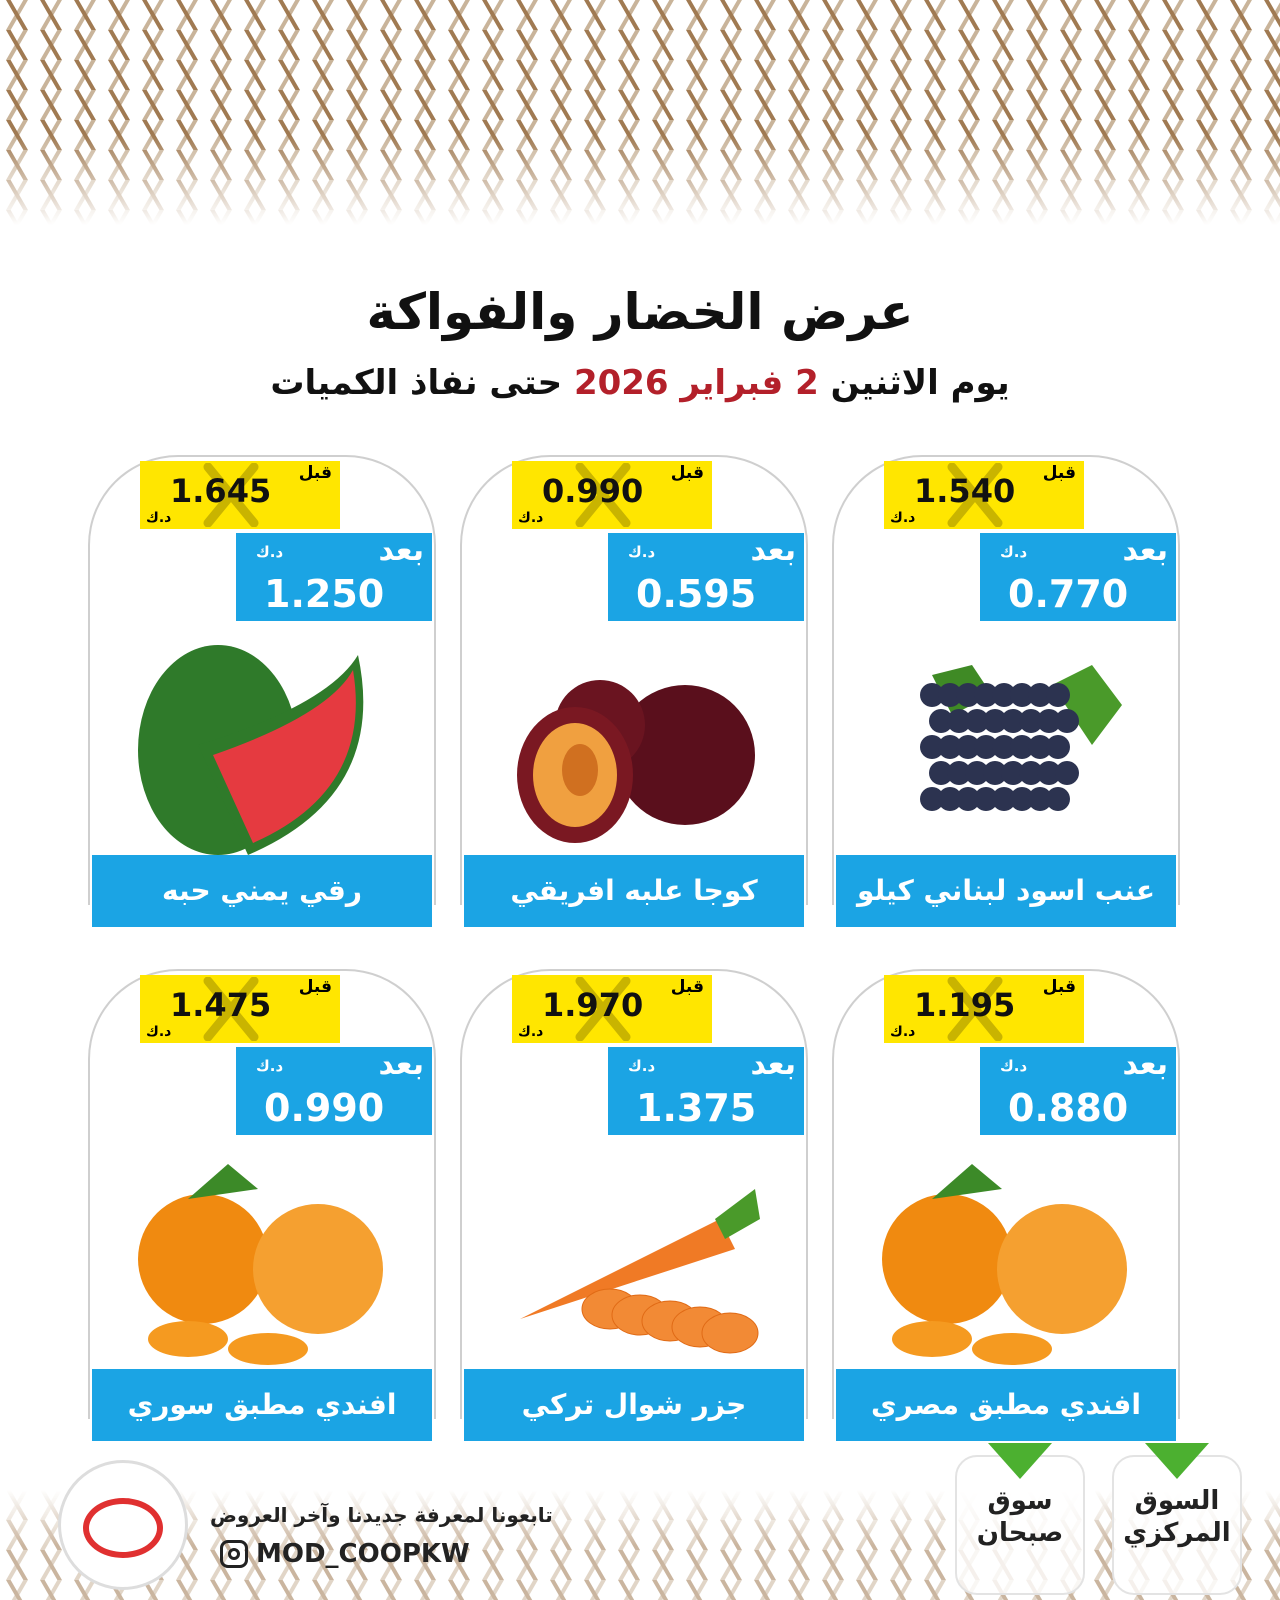 This screenshot has height=1600, width=1280. I want to click on old-price: 1.475, so click(221, 1005).